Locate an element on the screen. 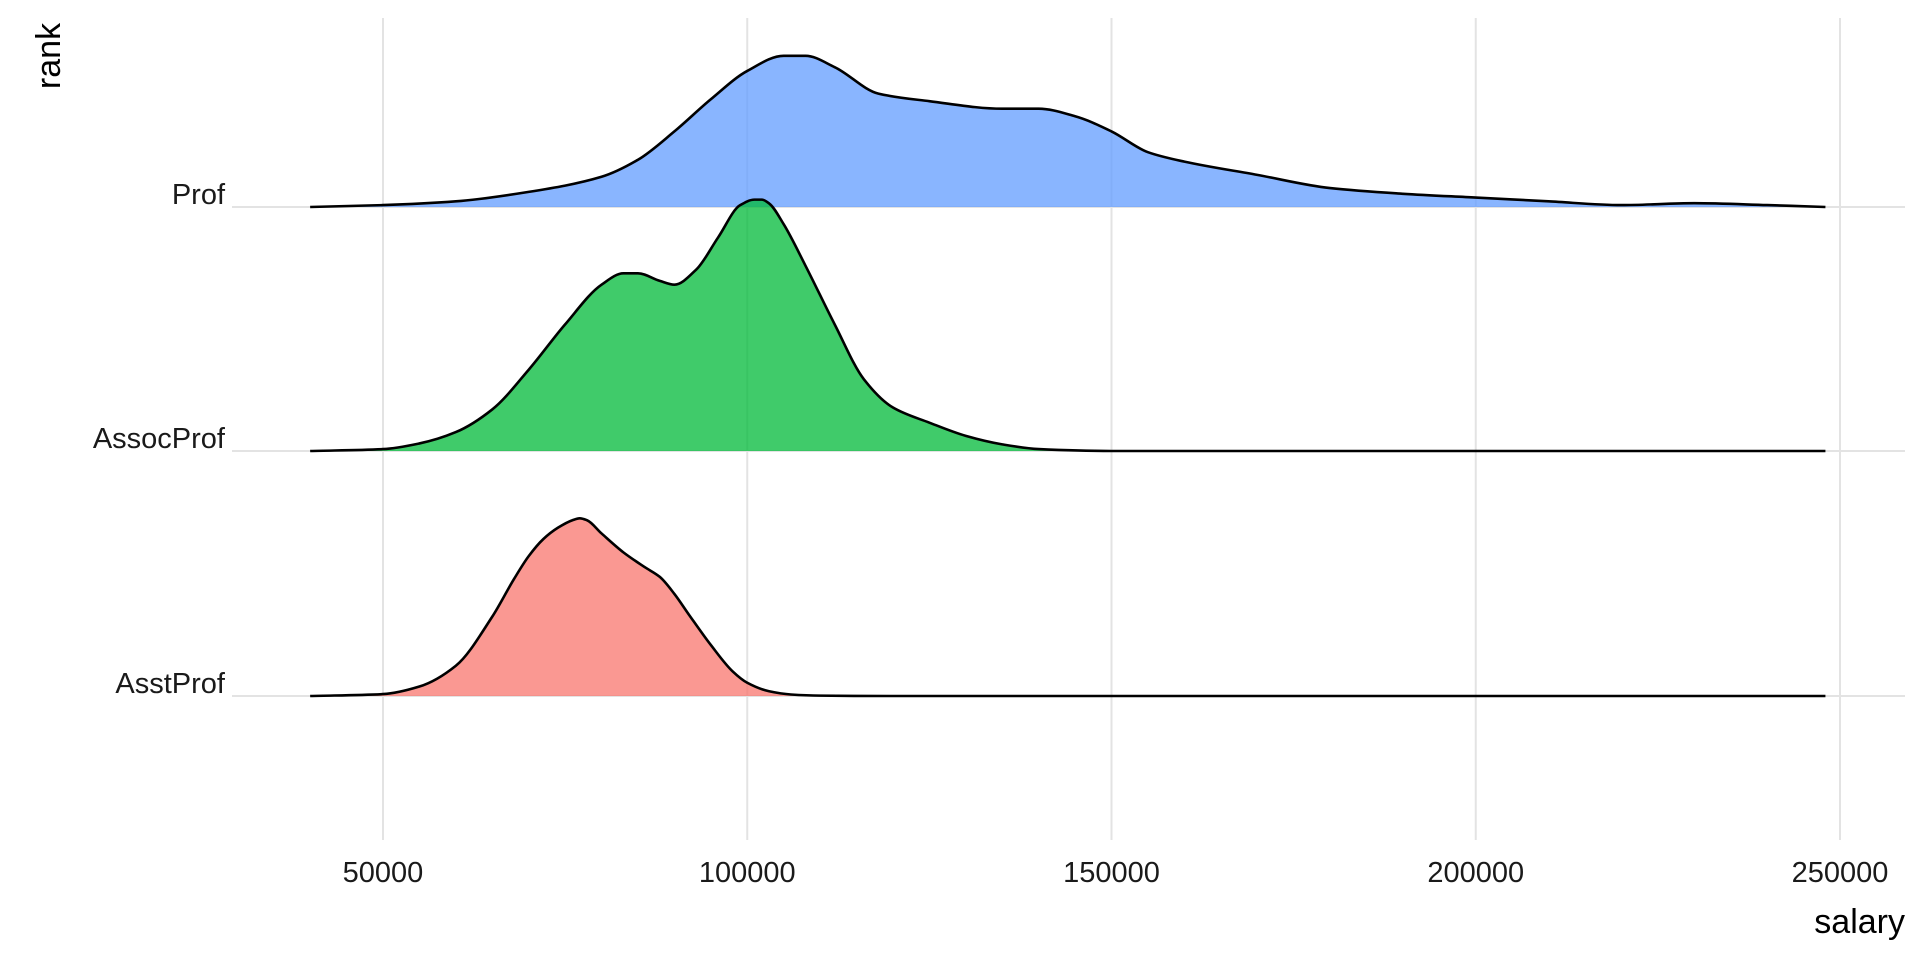 This screenshot has width=1920, height=960. x-tick-label-100000: 100000 is located at coordinates (747, 873).